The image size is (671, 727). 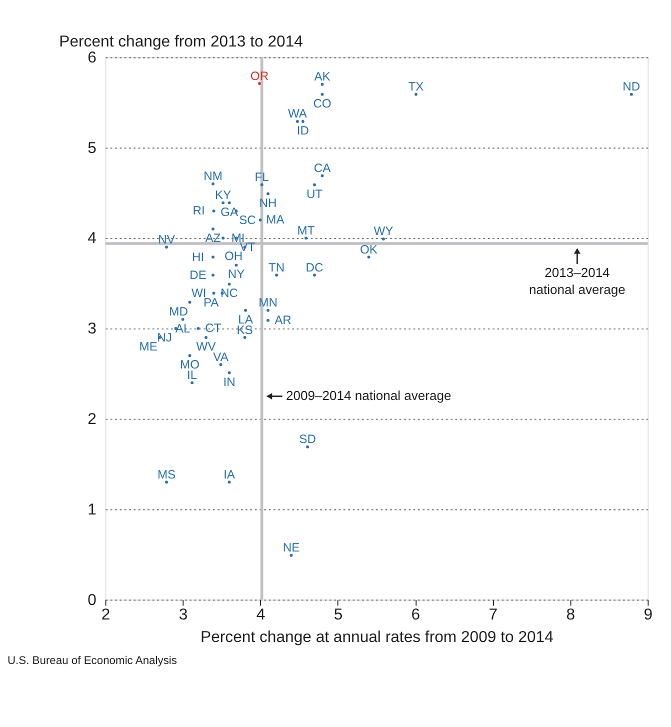 I want to click on y-tick-label: 6, so click(x=92, y=57).